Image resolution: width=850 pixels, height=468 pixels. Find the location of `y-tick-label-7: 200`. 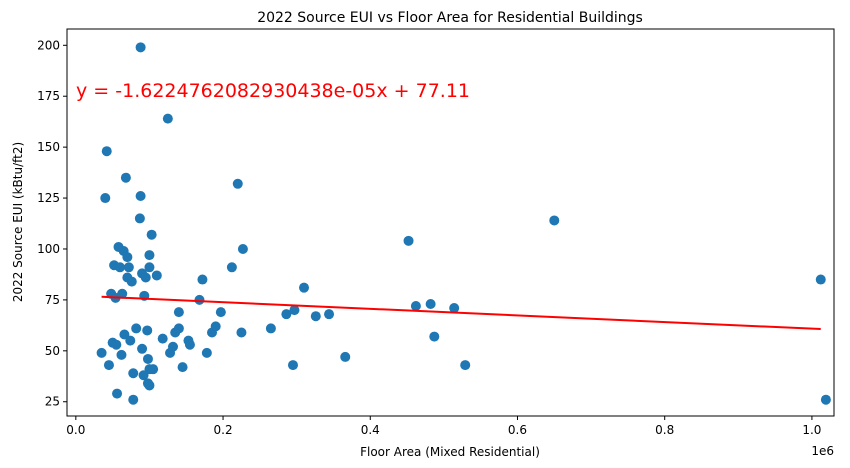

y-tick-label-7: 200 is located at coordinates (48, 45).